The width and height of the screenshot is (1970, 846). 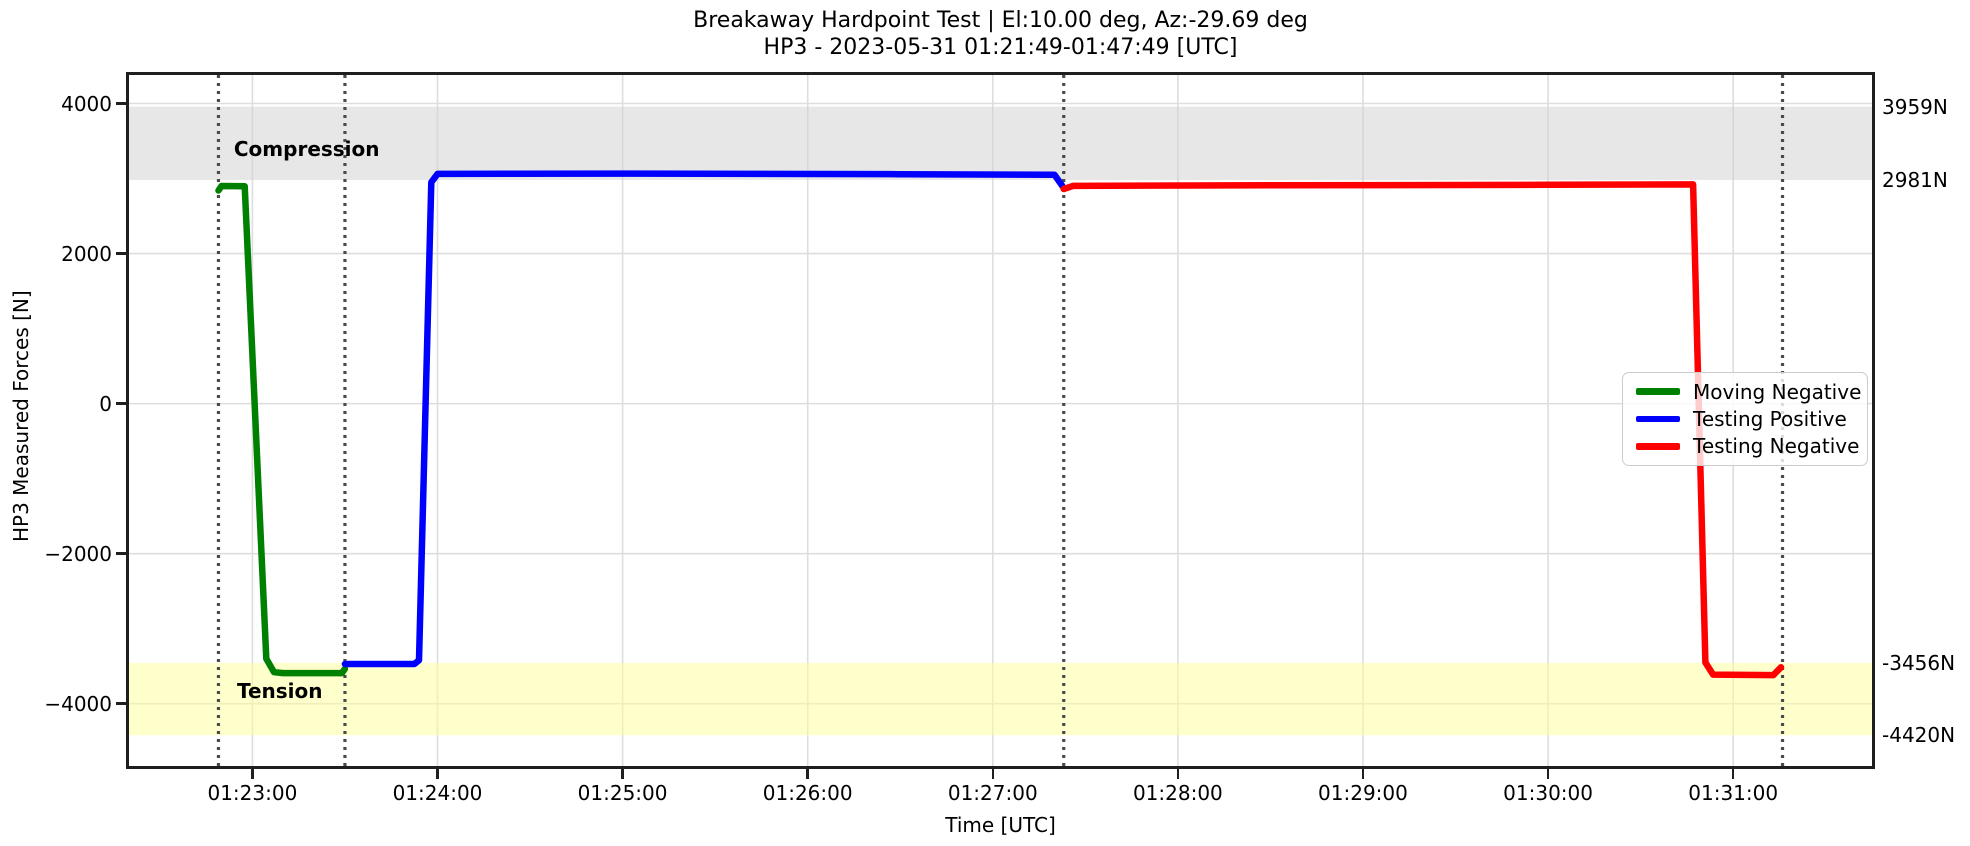 I want to click on legend-item: Testing Negative, so click(x=1751, y=446).